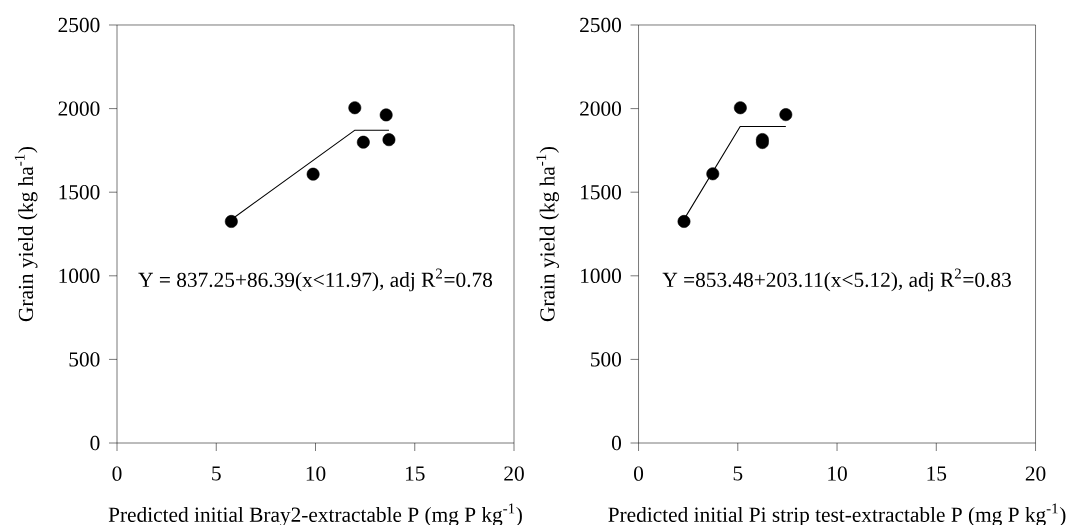 The width and height of the screenshot is (1067, 525). I want to click on annotation: Y = 837.25+86.39(x<11.97), adj R$^{2}$=0.78, so click(315, 280).